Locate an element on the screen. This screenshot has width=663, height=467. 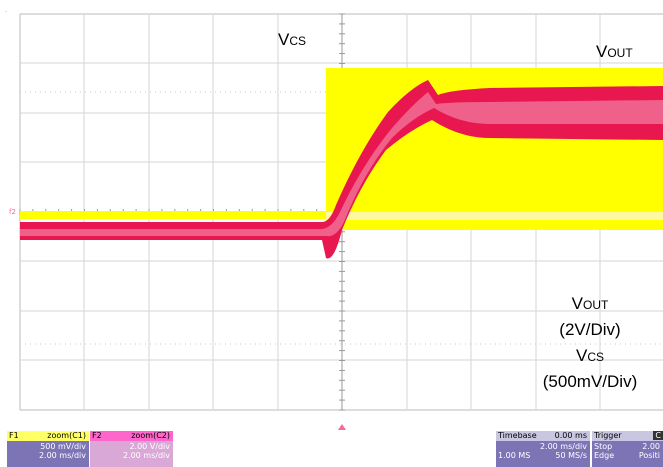
trigger-panel: Trigger C Stop 2.00 Edge Positi is located at coordinates (627, 449).